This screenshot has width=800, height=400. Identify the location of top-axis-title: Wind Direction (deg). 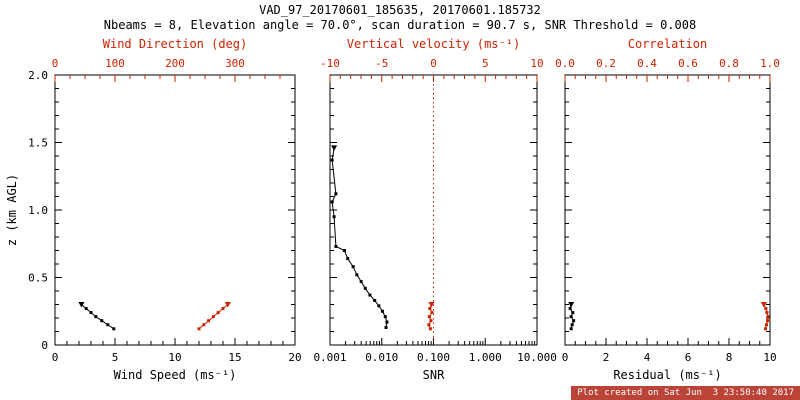
(175, 44).